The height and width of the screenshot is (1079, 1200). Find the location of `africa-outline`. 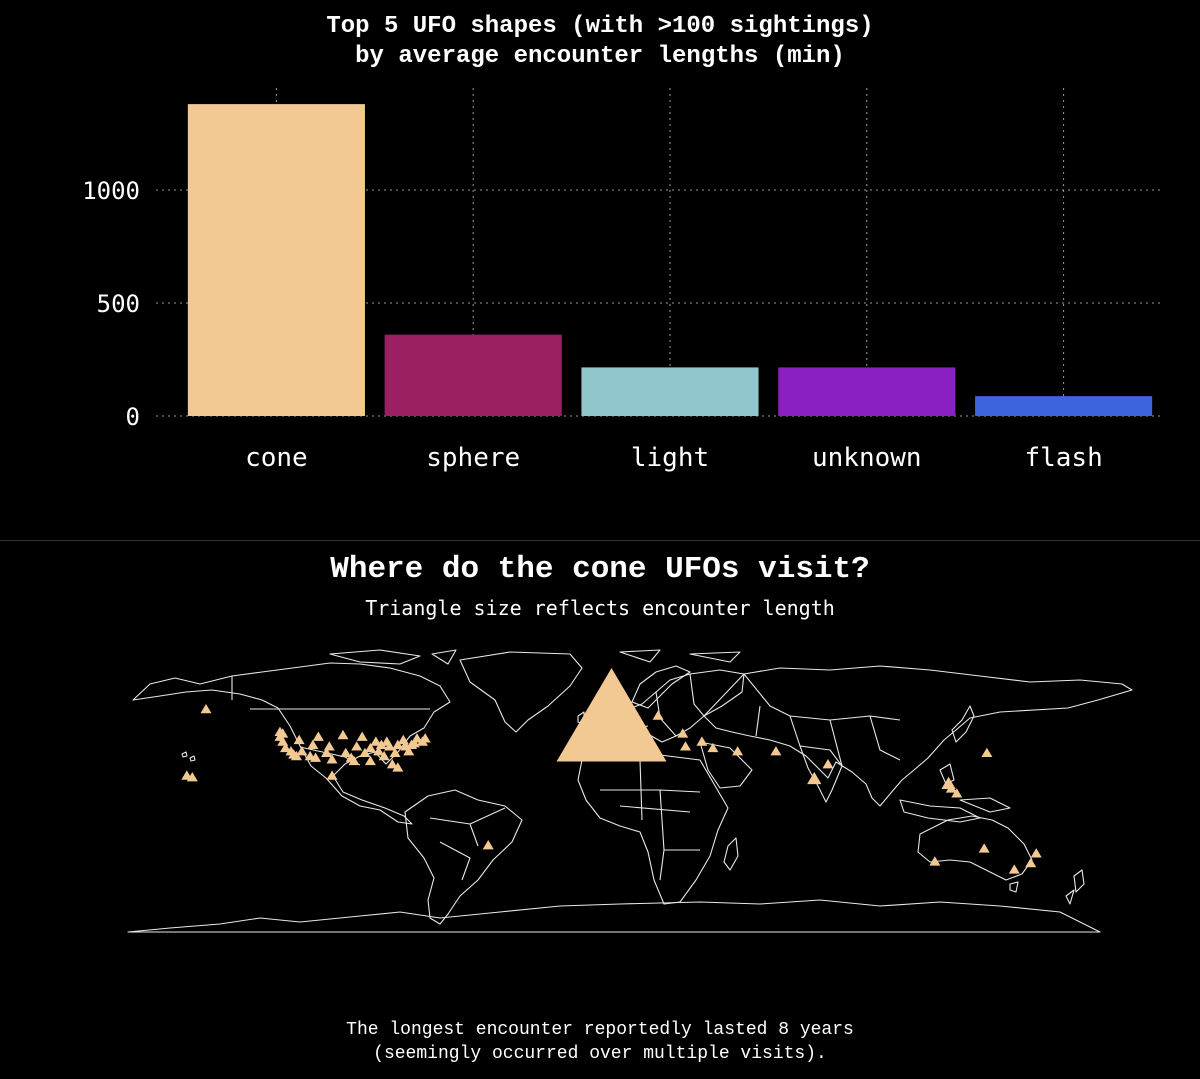

africa-outline is located at coordinates (653, 827).